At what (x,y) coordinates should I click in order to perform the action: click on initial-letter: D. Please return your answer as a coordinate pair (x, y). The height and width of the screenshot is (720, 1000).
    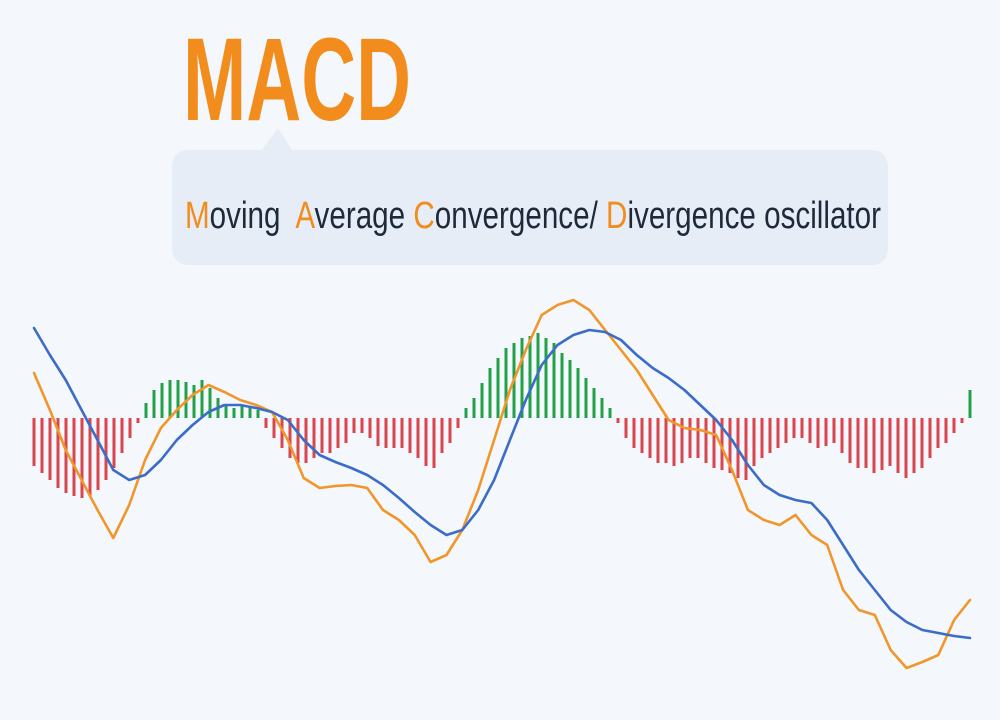
    Looking at the image, I should click on (616, 216).